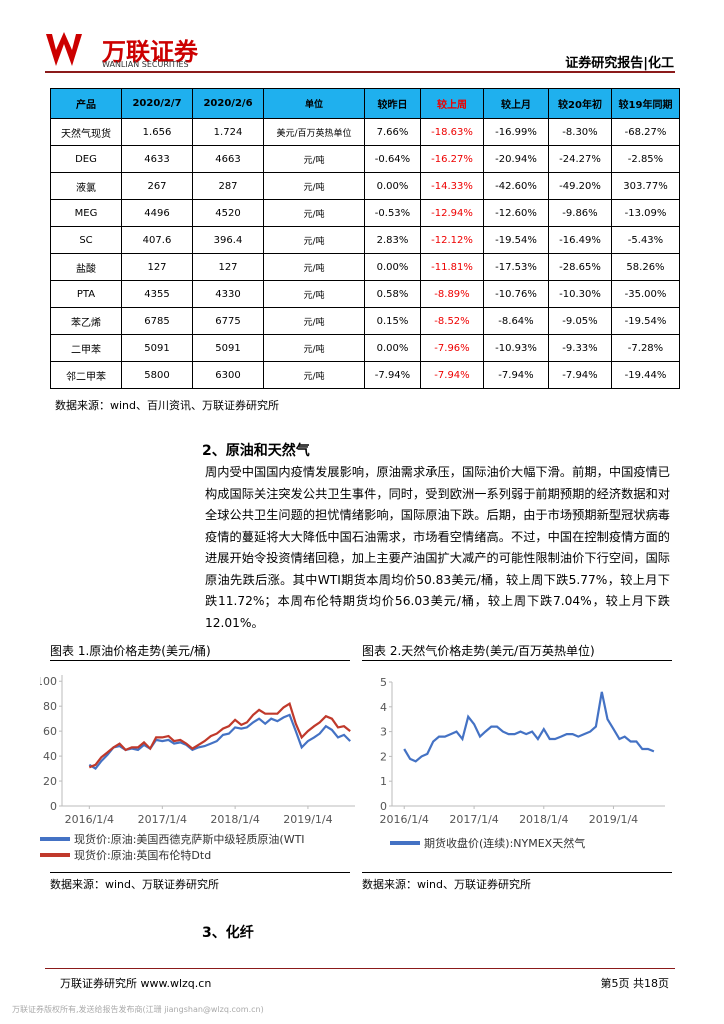  What do you see at coordinates (635, 983) in the screenshot?
I see `page-number: 第5页 共18页` at bounding box center [635, 983].